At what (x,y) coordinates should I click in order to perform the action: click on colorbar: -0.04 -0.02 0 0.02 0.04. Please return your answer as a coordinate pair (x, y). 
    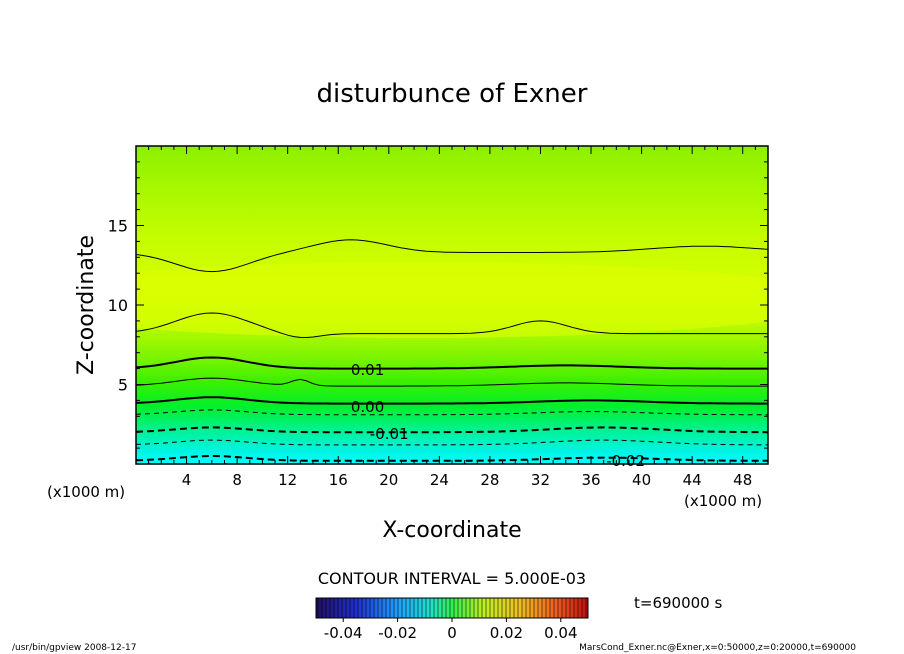
    Looking at the image, I should click on (452, 619).